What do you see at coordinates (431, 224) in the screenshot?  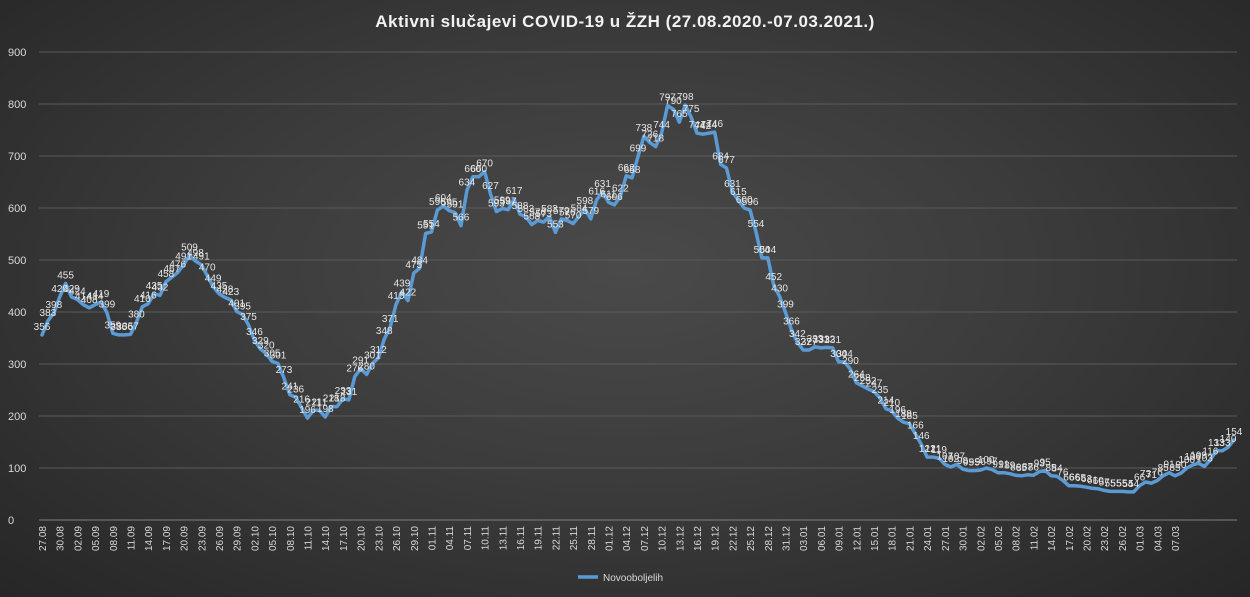 I see `data-label: 554` at bounding box center [431, 224].